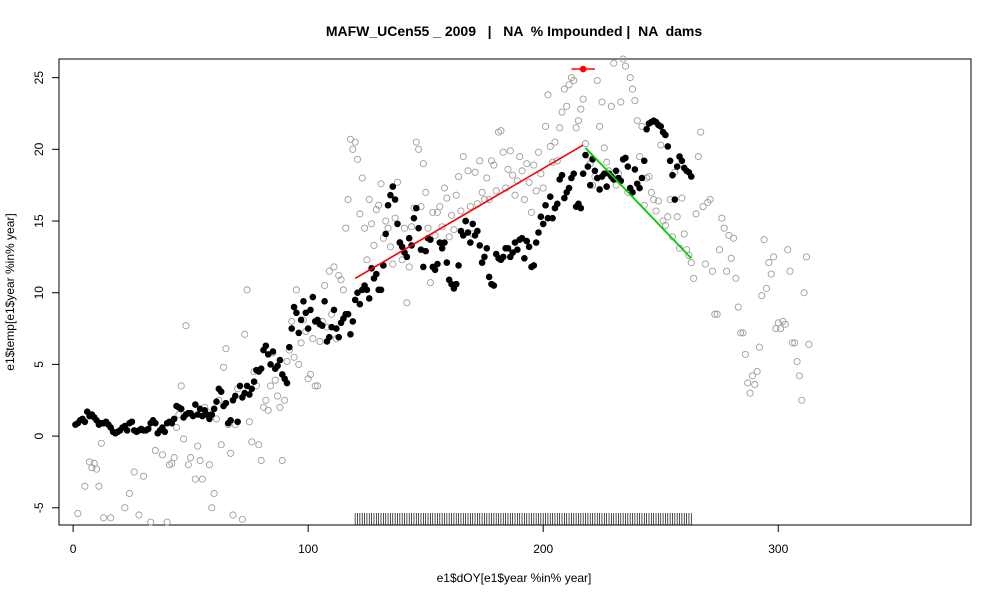  Describe the element at coordinates (583, 69) in the screenshot. I see `peak-point` at that location.